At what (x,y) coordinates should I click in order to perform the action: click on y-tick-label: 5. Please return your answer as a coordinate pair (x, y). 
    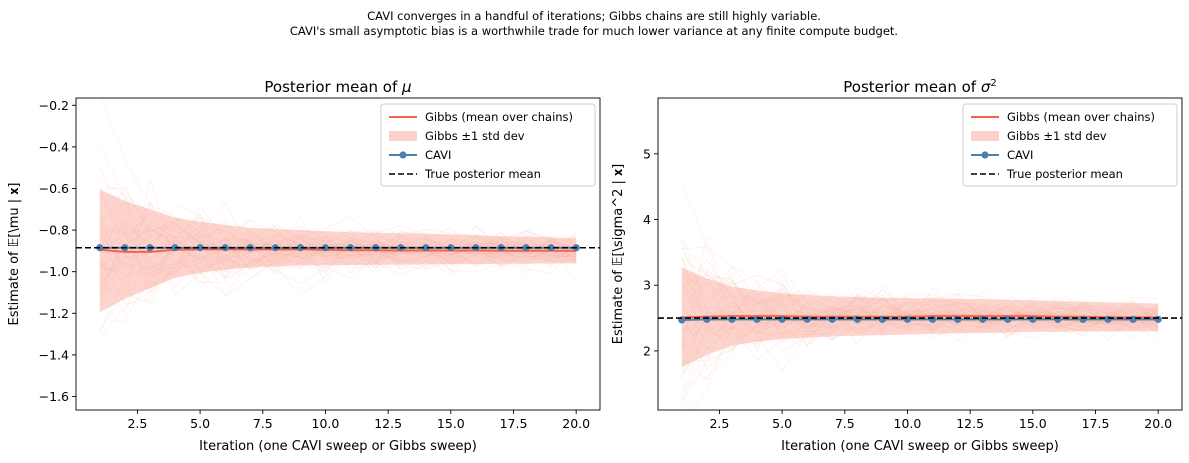
    Looking at the image, I should click on (647, 153).